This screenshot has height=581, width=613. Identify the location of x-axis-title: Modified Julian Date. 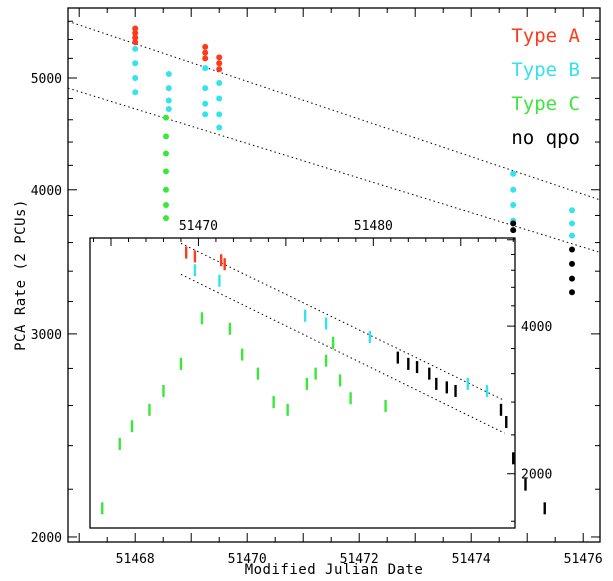
(334, 570).